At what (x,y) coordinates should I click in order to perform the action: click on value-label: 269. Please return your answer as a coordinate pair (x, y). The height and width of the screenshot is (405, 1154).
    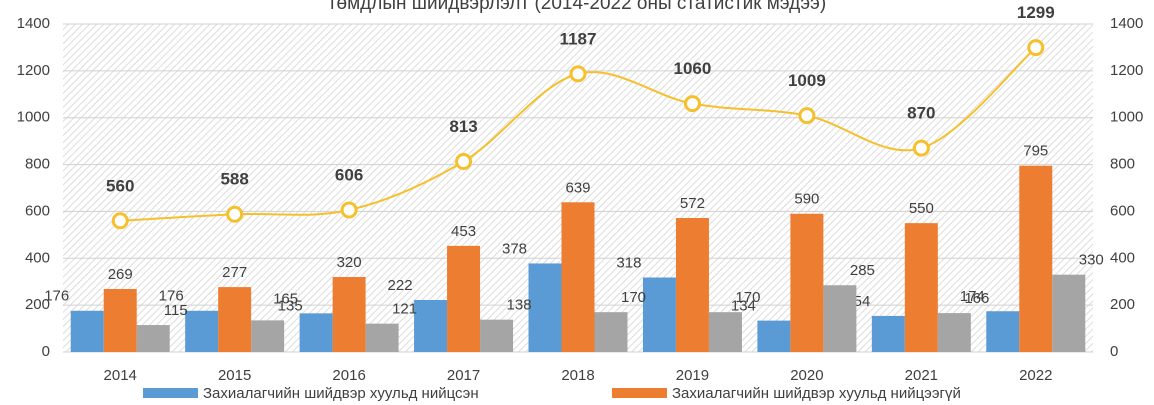
    Looking at the image, I should click on (120, 274).